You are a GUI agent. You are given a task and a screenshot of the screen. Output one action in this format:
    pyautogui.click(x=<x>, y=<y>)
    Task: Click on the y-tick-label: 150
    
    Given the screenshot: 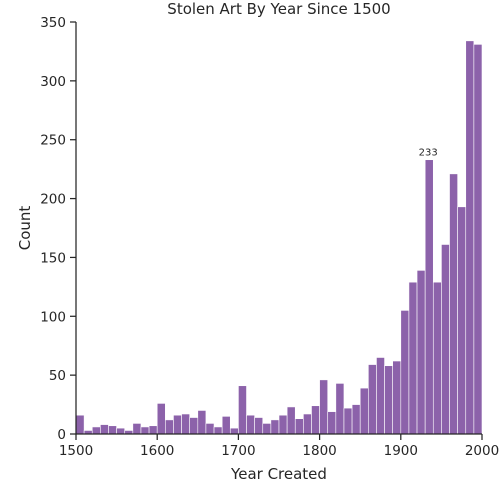 What is the action you would take?
    pyautogui.click(x=53, y=258)
    